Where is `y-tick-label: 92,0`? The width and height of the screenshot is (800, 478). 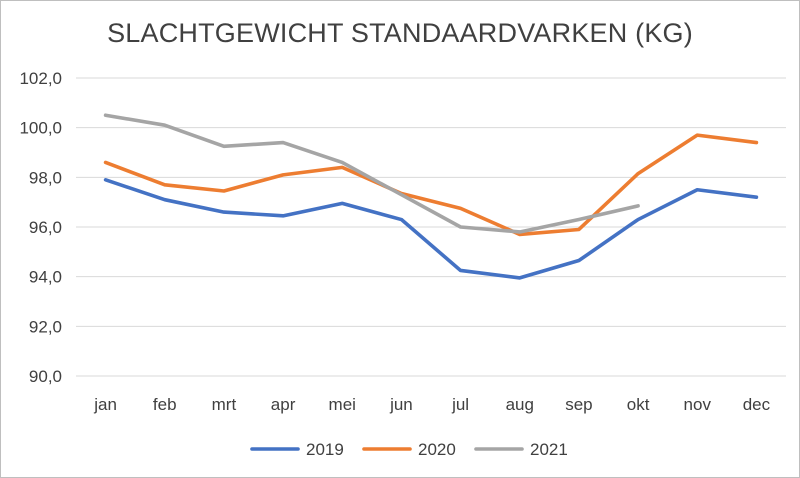 y-tick-label: 92,0 is located at coordinates (45, 326).